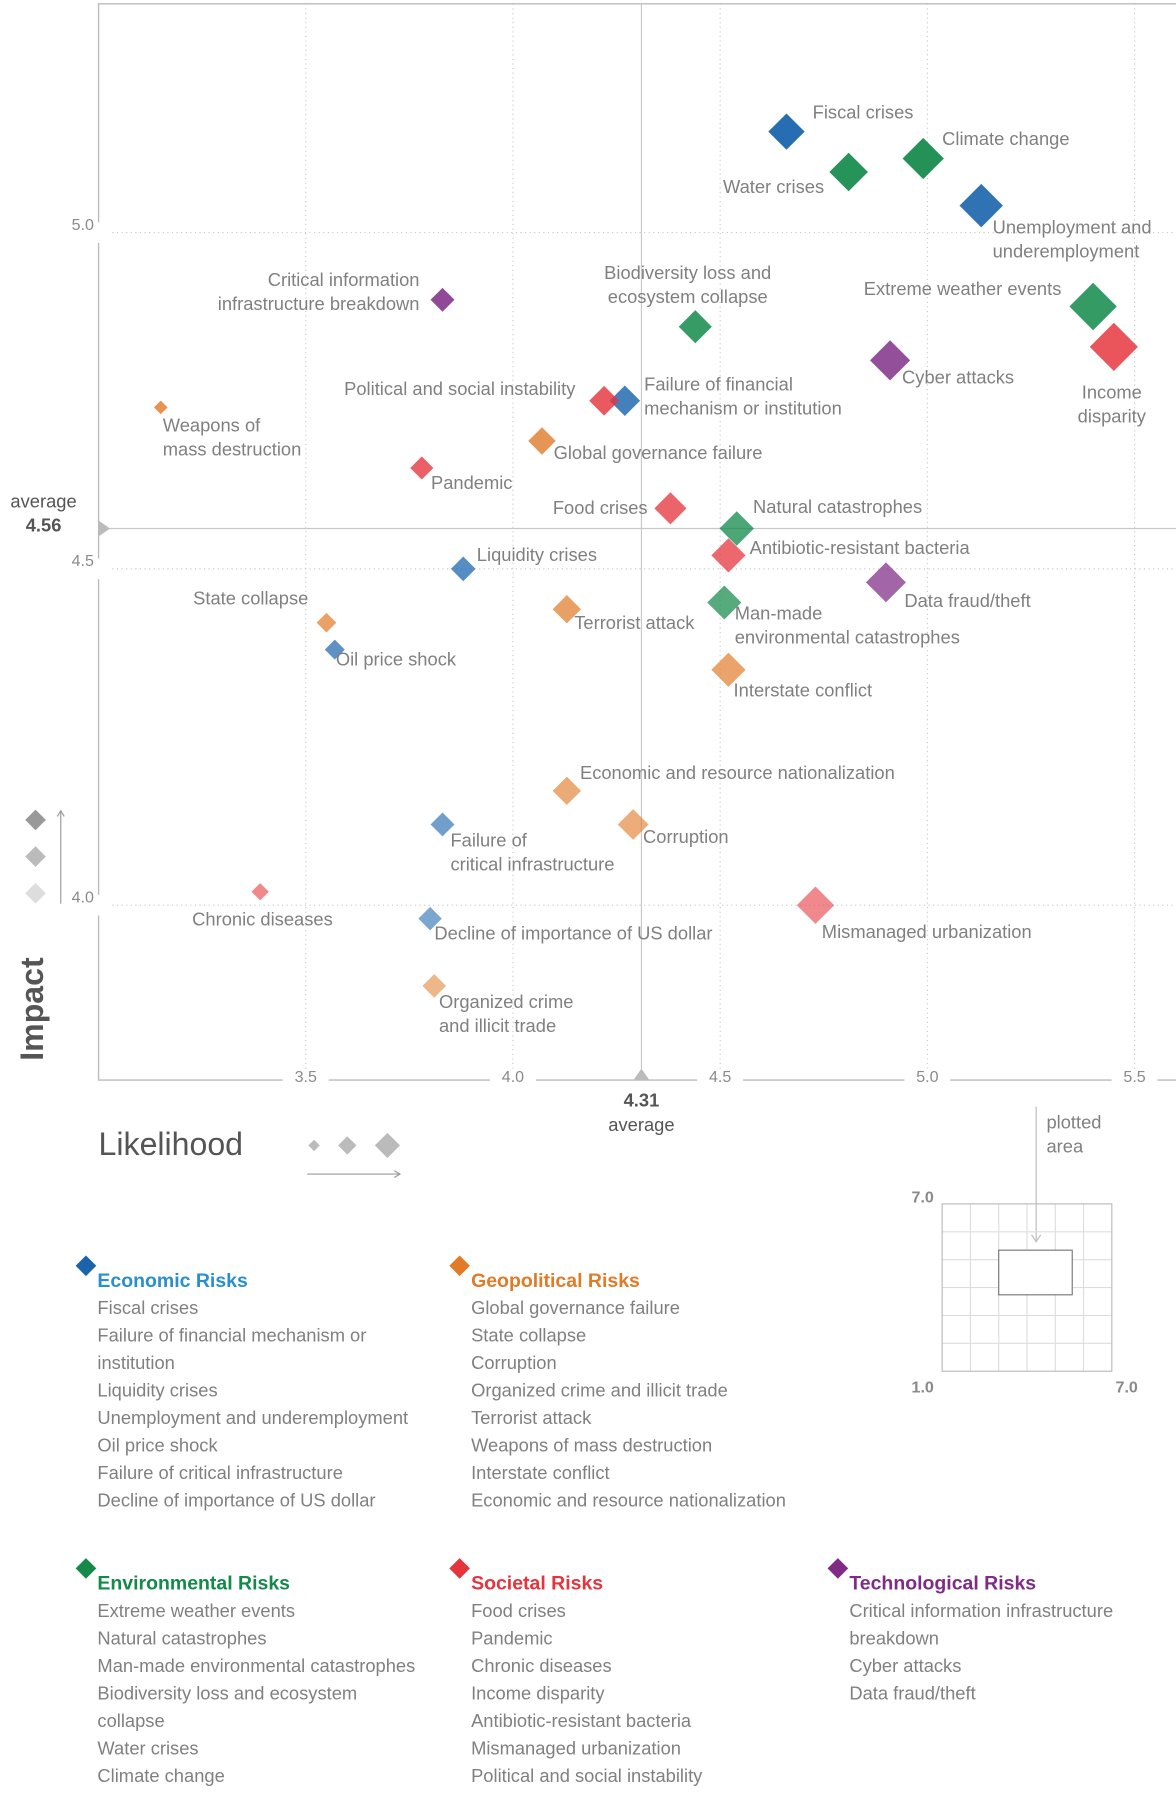  What do you see at coordinates (147, 1747) in the screenshot?
I see `legend-item: Water crises` at bounding box center [147, 1747].